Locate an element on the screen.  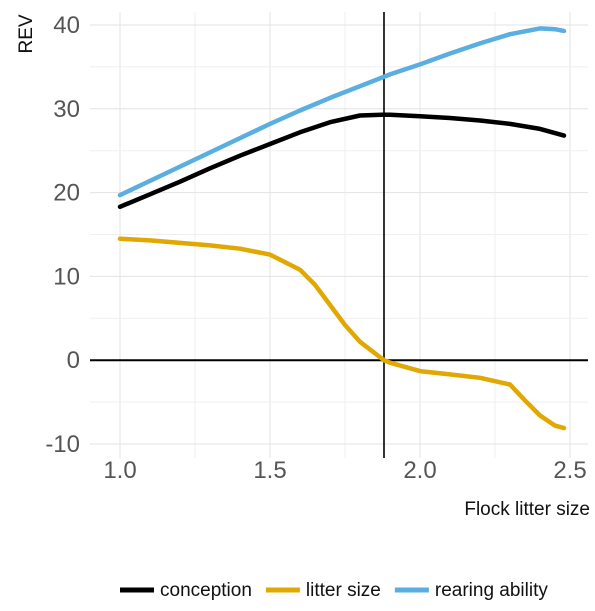
y-tick-labels: -10 0 10 20 30 40 is located at coordinates (62, 235).